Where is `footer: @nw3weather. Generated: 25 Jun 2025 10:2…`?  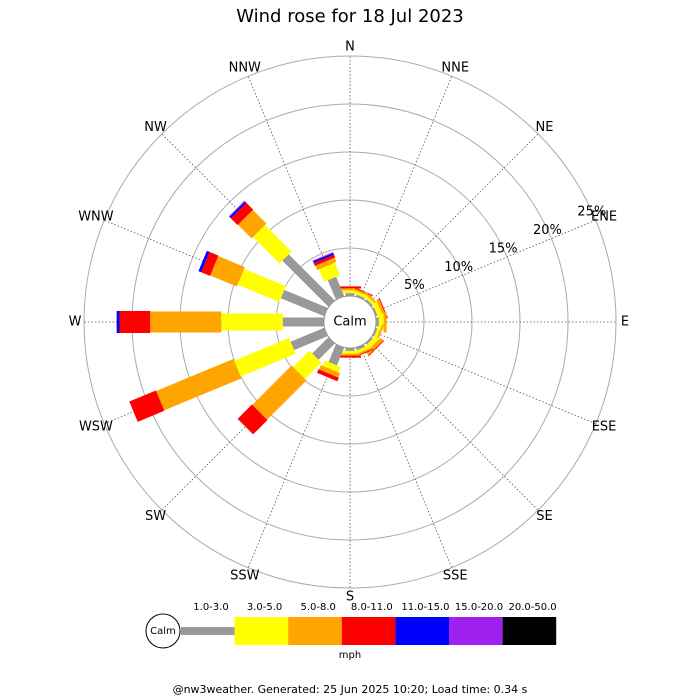 footer: @nw3weather. Generated: 25 Jun 2025 10:2… is located at coordinates (350, 689).